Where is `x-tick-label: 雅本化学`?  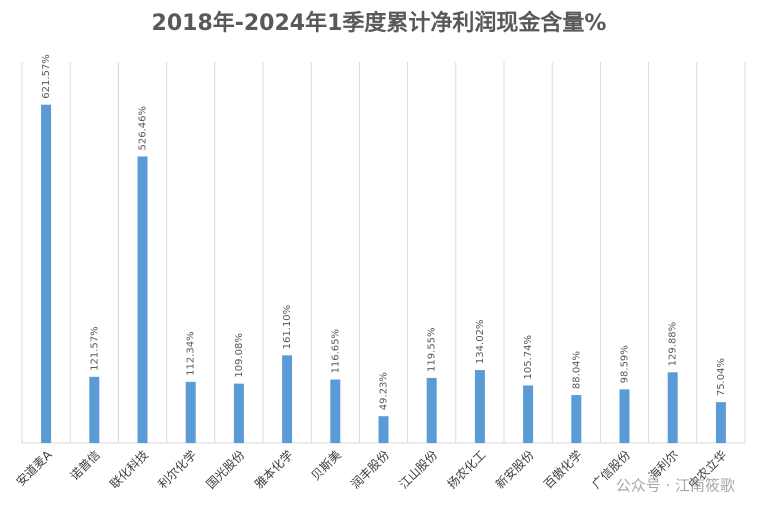
x-tick-label: 雅本化学 is located at coordinates (273, 469).